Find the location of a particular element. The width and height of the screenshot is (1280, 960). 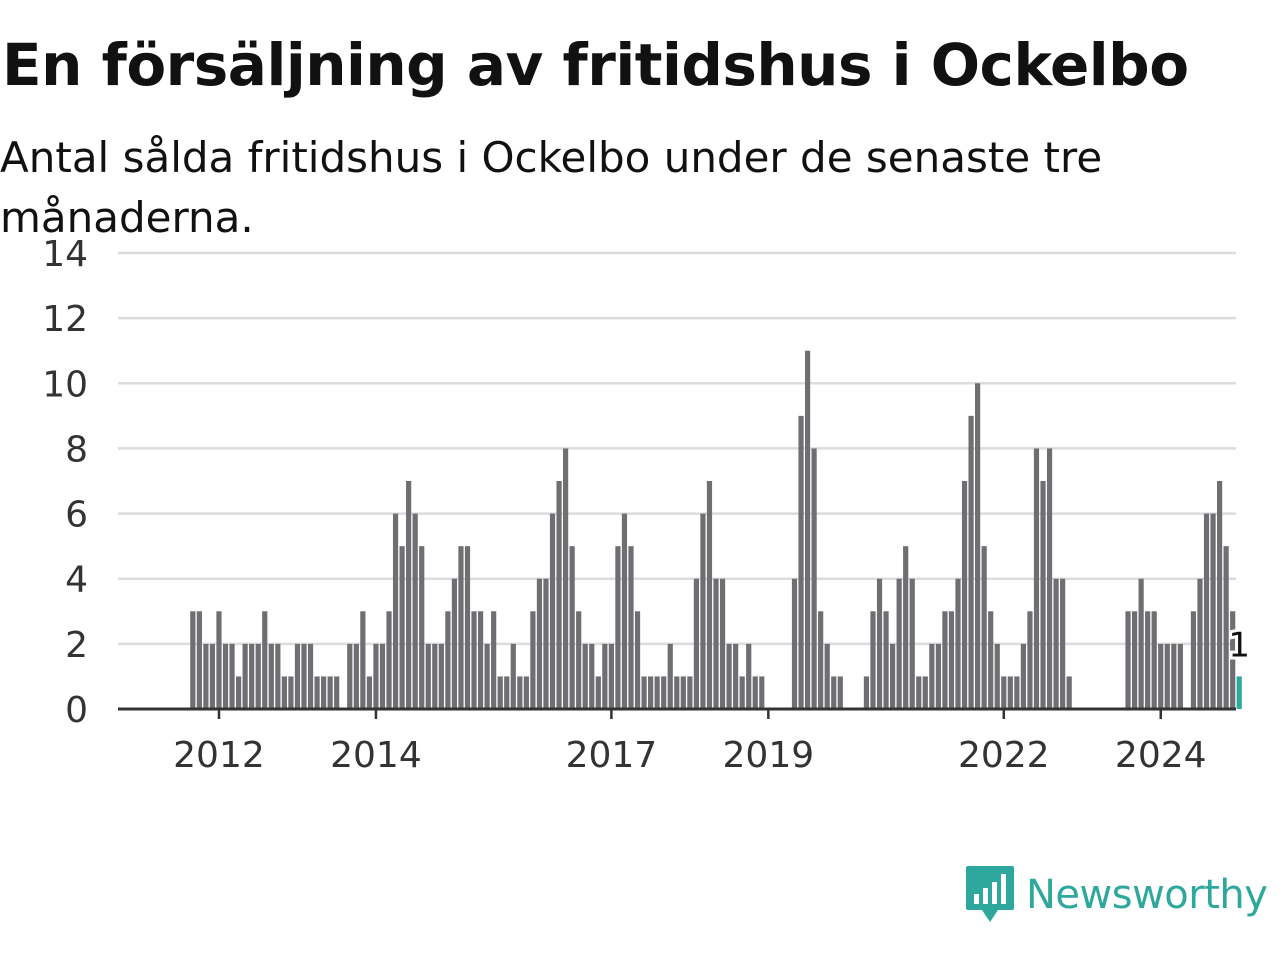

x-tick-label: 2014 is located at coordinates (376, 755).